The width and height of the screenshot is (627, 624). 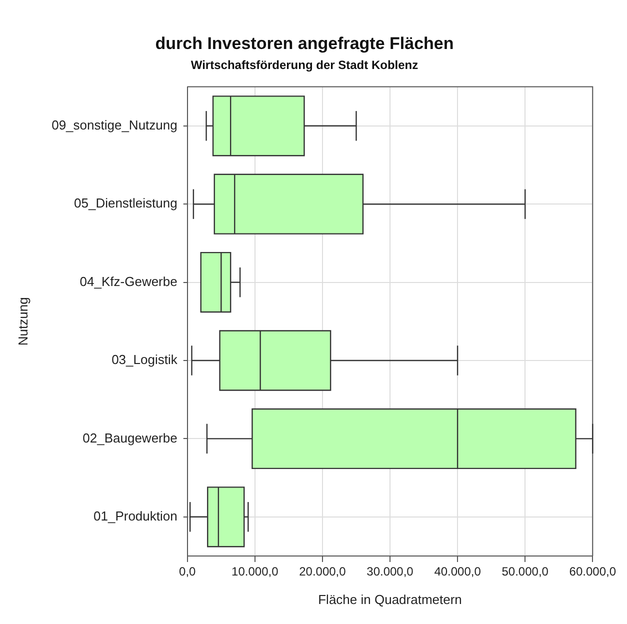 What do you see at coordinates (304, 43) in the screenshot?
I see `chart-title: durch Investoren angefragte Flächen` at bounding box center [304, 43].